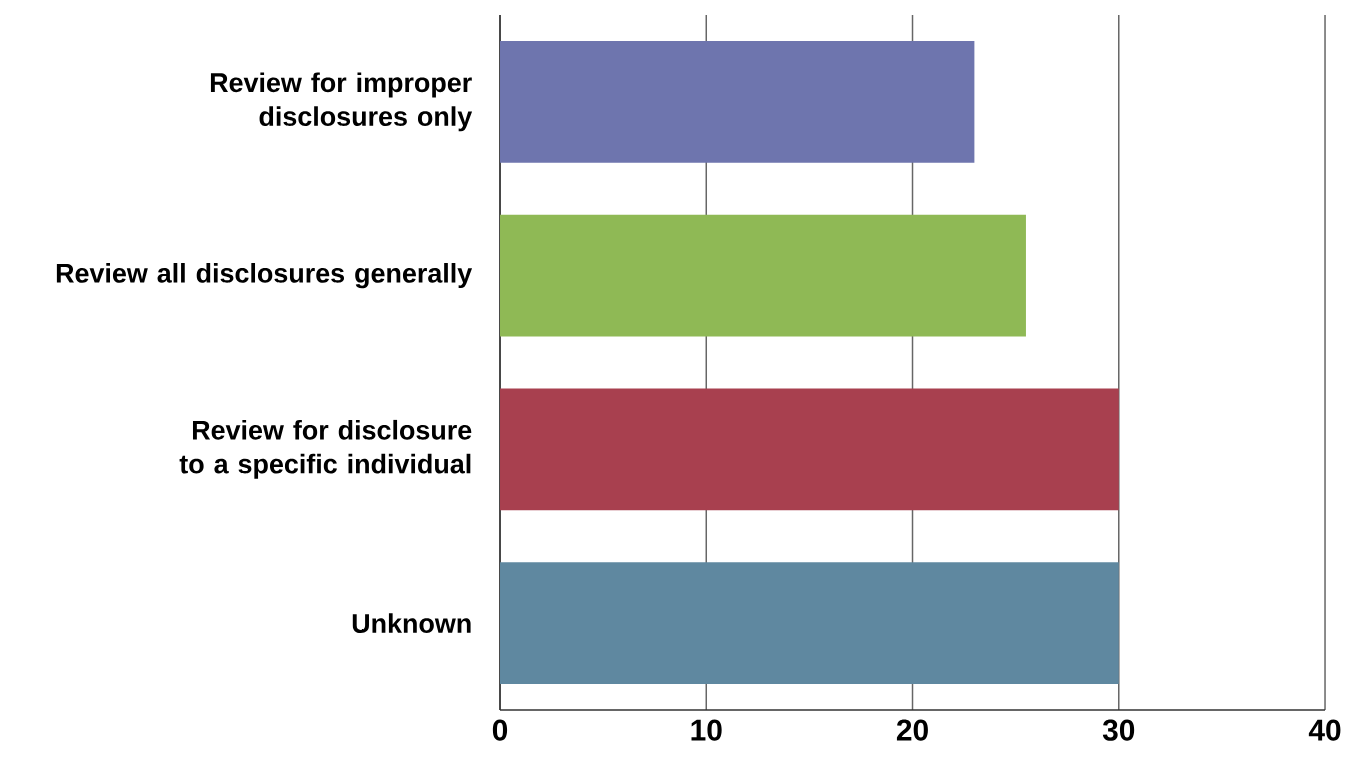  I want to click on x-tick-label: 40, so click(1324, 730).